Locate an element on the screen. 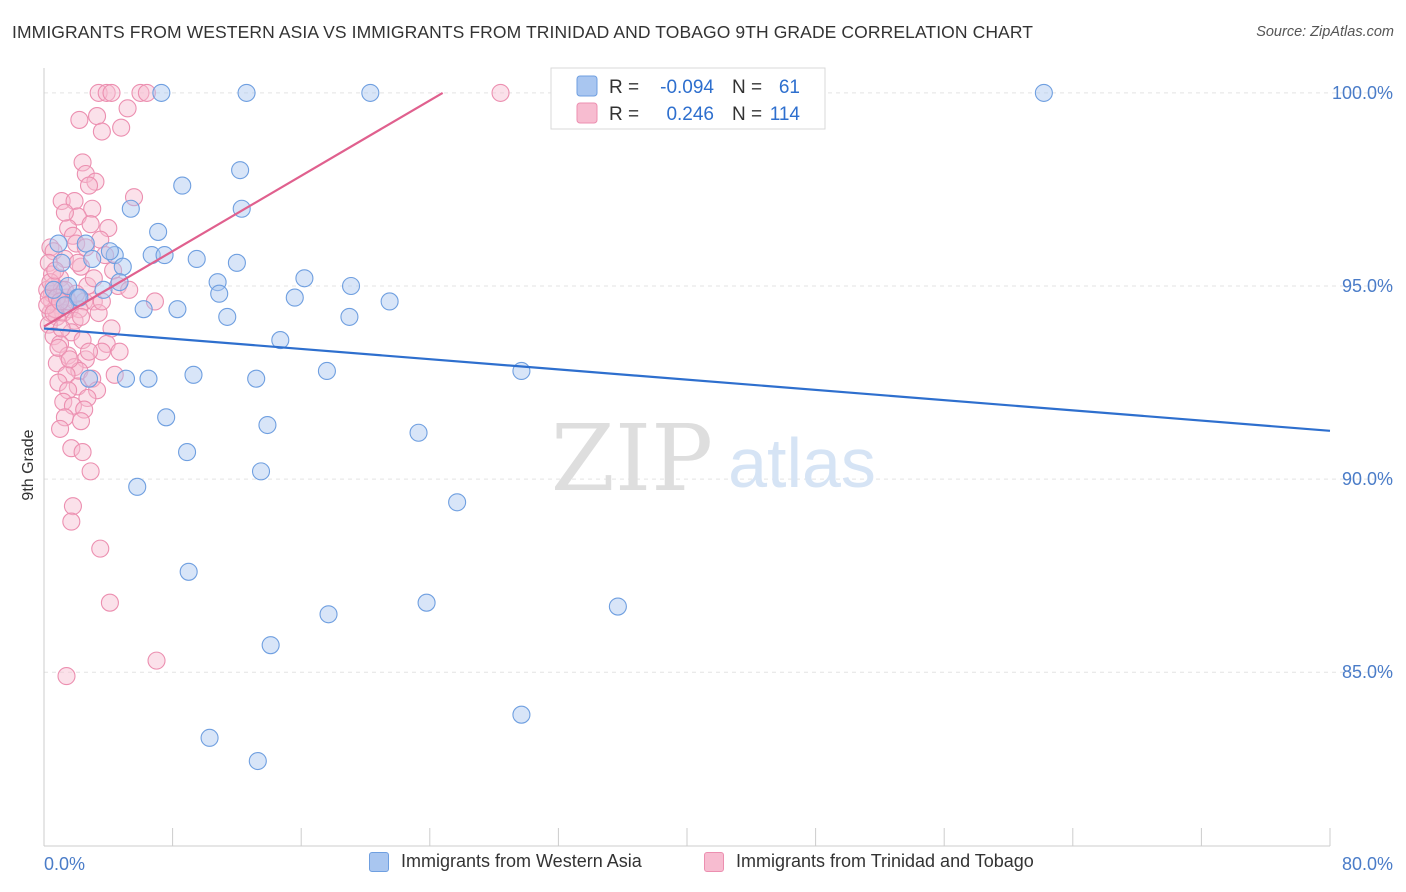 The height and width of the screenshot is (892, 1406). legend-item-western-asia: Immigrants from Western Asia is located at coordinates (505, 861).